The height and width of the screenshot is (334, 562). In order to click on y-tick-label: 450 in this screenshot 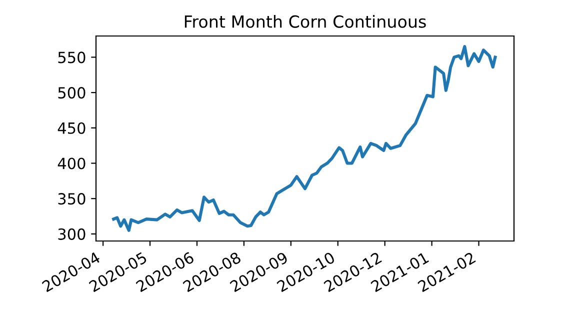, I will do `click(72, 128)`.